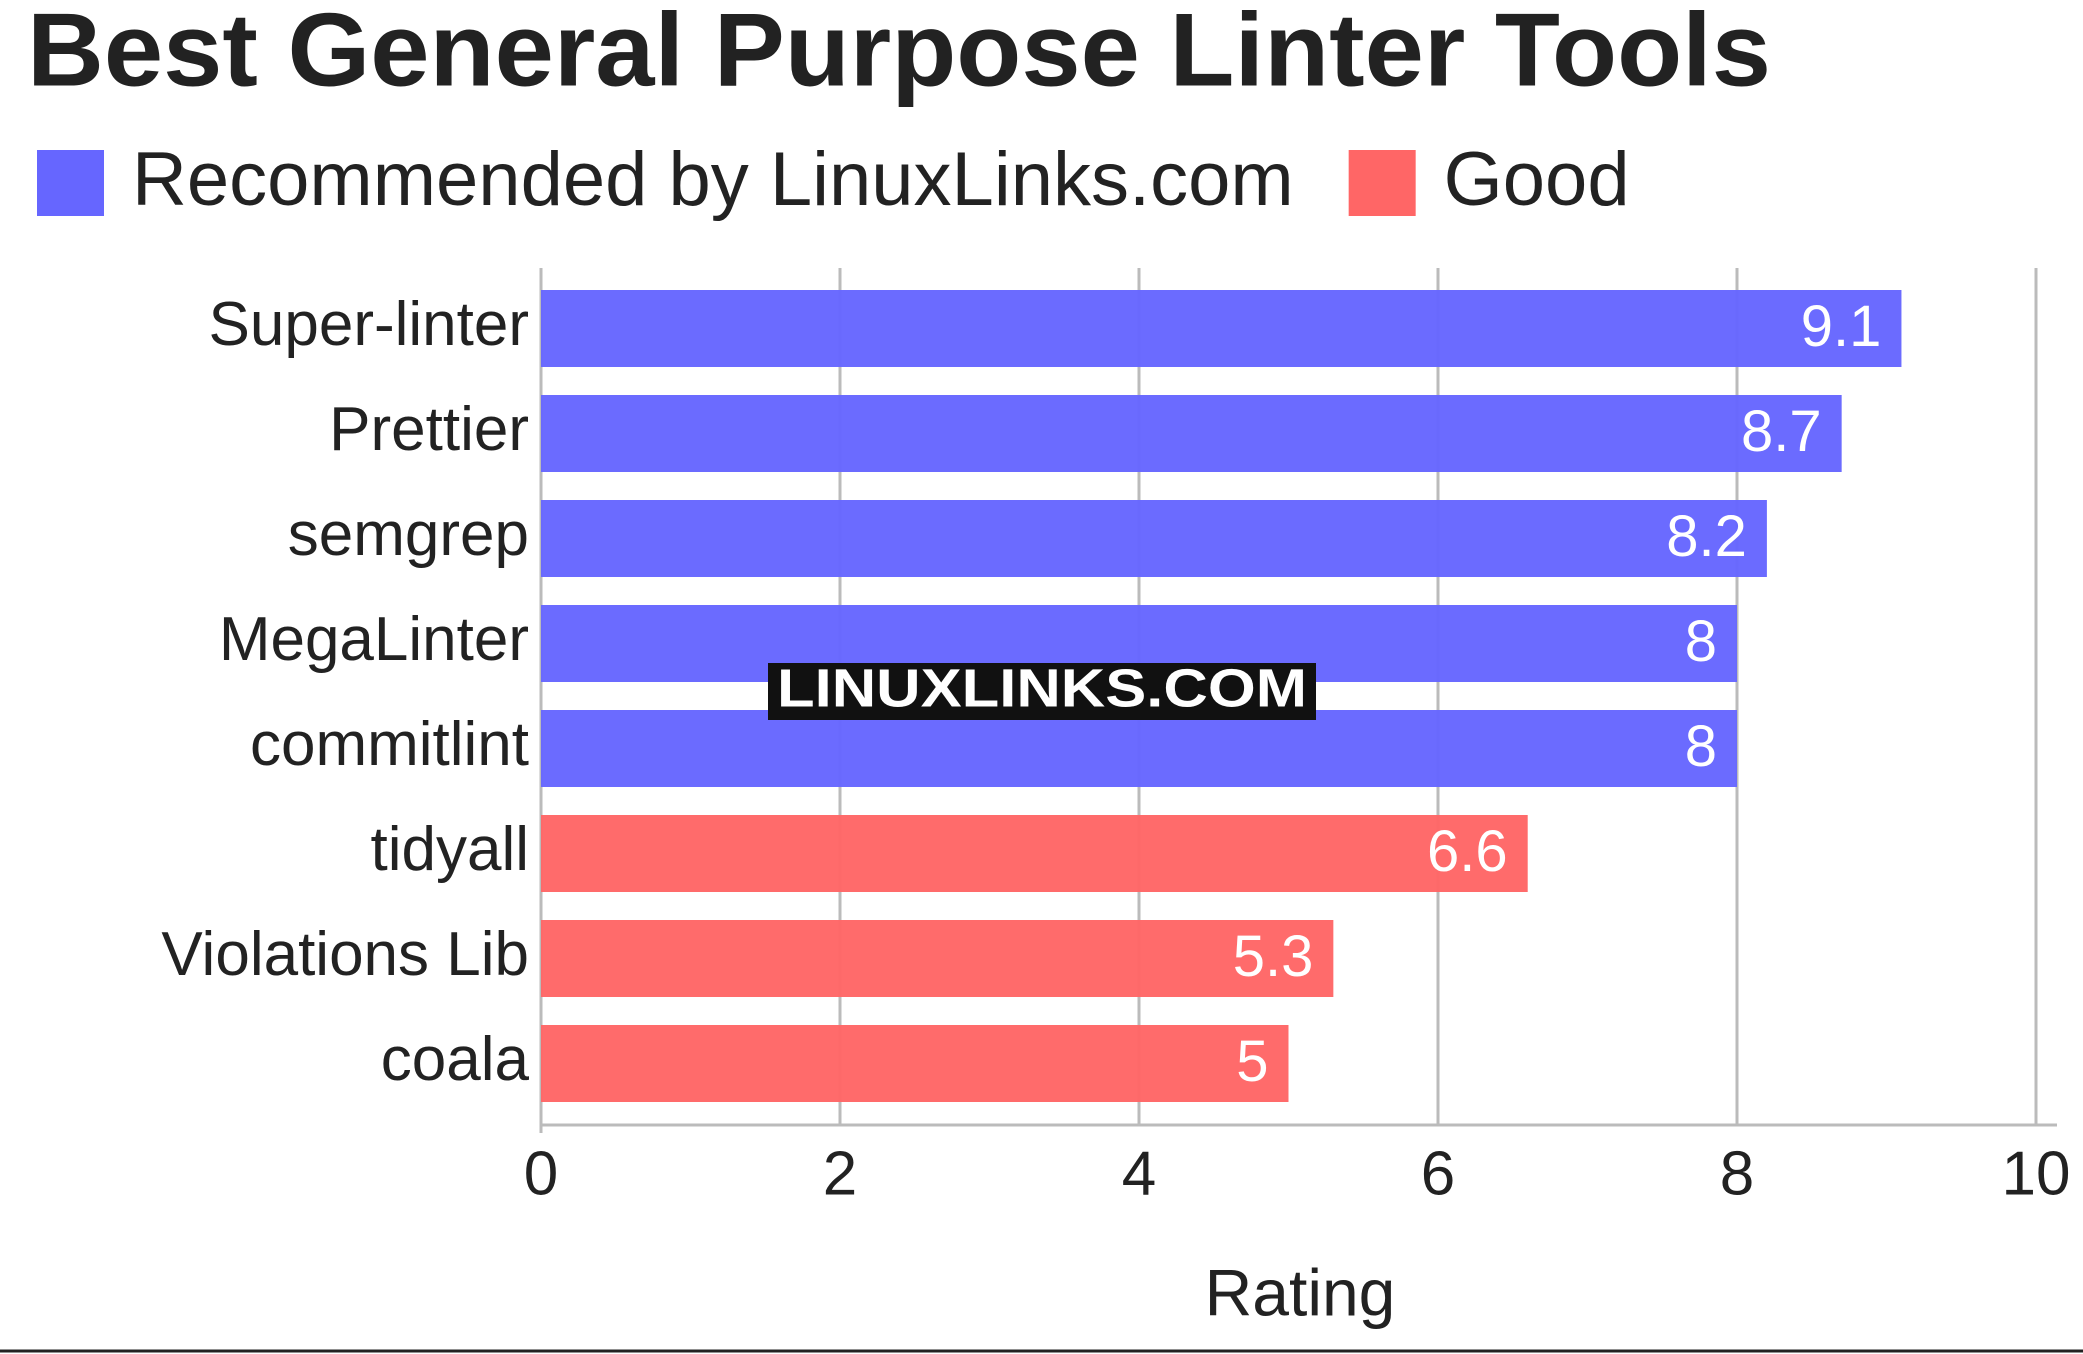 The image size is (2083, 1354). What do you see at coordinates (840, 1173) in the screenshot?
I see `x-tick-label: 2` at bounding box center [840, 1173].